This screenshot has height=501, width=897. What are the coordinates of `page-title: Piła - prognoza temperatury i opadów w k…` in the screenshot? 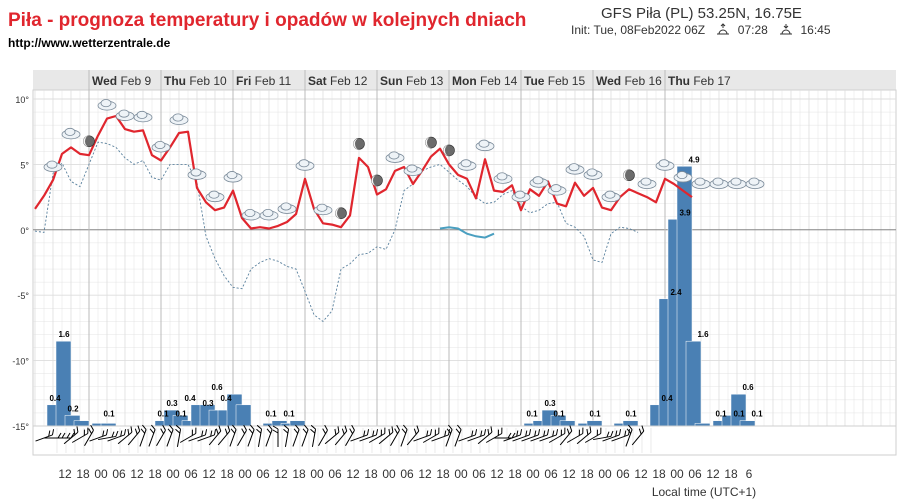 It's located at (267, 20).